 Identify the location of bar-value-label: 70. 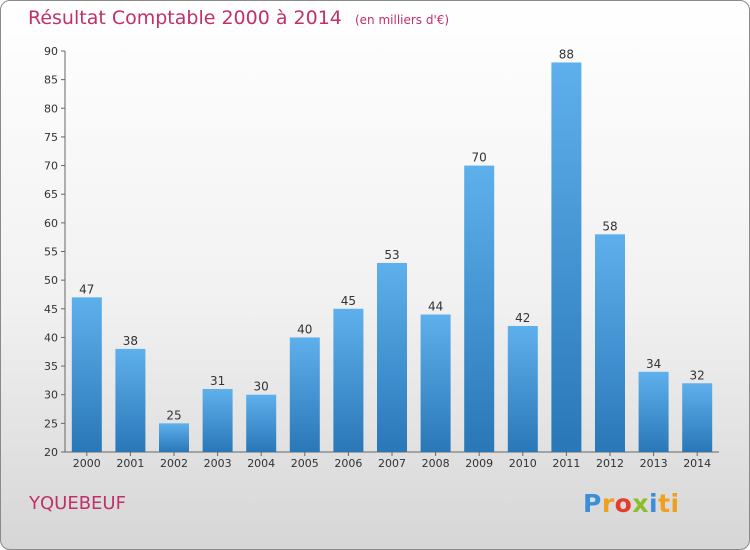
(479, 158).